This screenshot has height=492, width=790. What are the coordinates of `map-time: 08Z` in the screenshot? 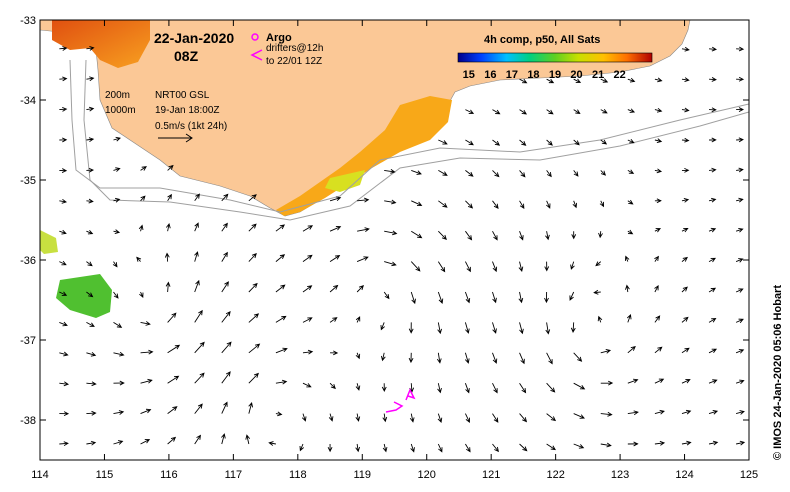 It's located at (186, 56).